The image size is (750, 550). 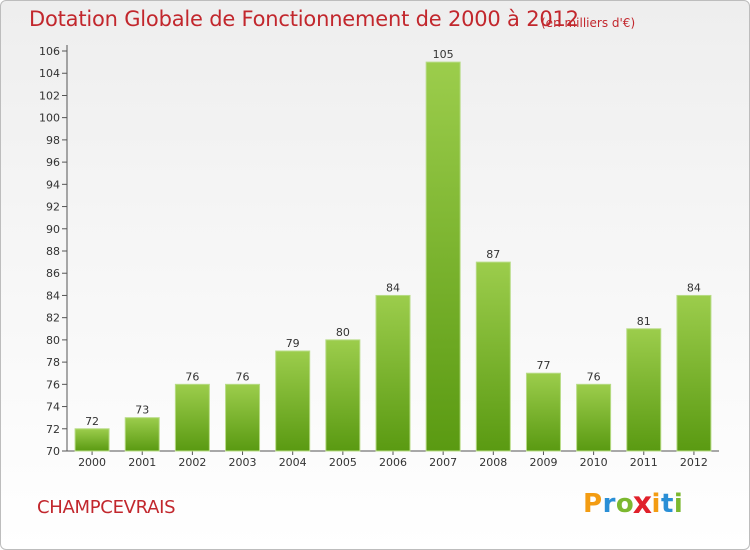 What do you see at coordinates (293, 343) in the screenshot?
I see `bar-value-label: 79` at bounding box center [293, 343].